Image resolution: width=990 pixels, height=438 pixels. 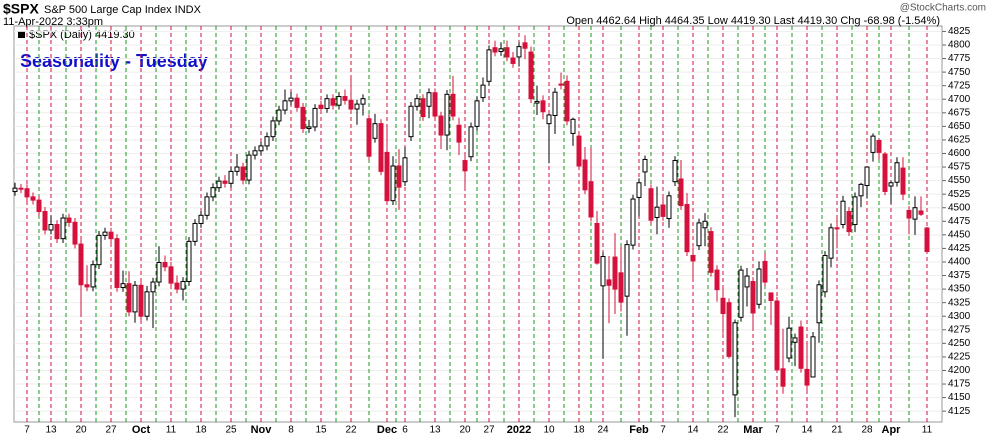 What do you see at coordinates (943, 8) in the screenshot?
I see `credit: @StockCharts.com` at bounding box center [943, 8].